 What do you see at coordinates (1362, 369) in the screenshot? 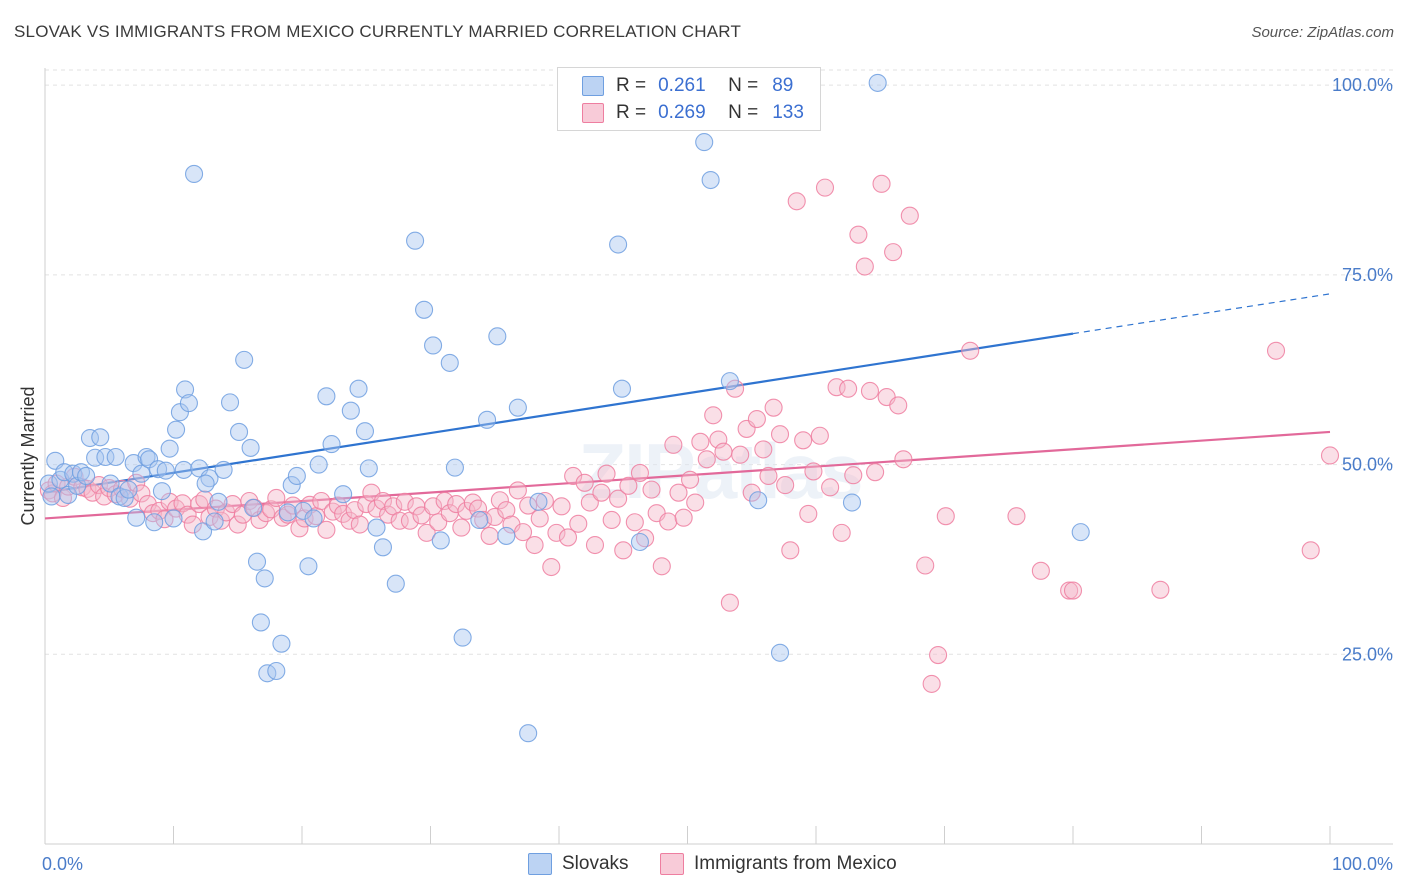
I see `y-tick-labels: 25.0% 50.0% 75.0% 100.0%` at bounding box center [1362, 369].